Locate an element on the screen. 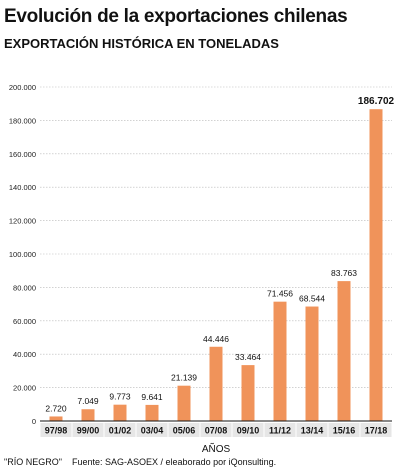  x-tick-label: 07/08 is located at coordinates (216, 431).